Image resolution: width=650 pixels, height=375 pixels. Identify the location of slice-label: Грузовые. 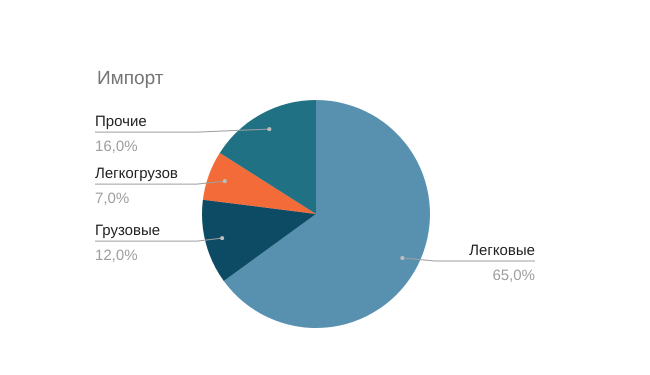
(127, 231).